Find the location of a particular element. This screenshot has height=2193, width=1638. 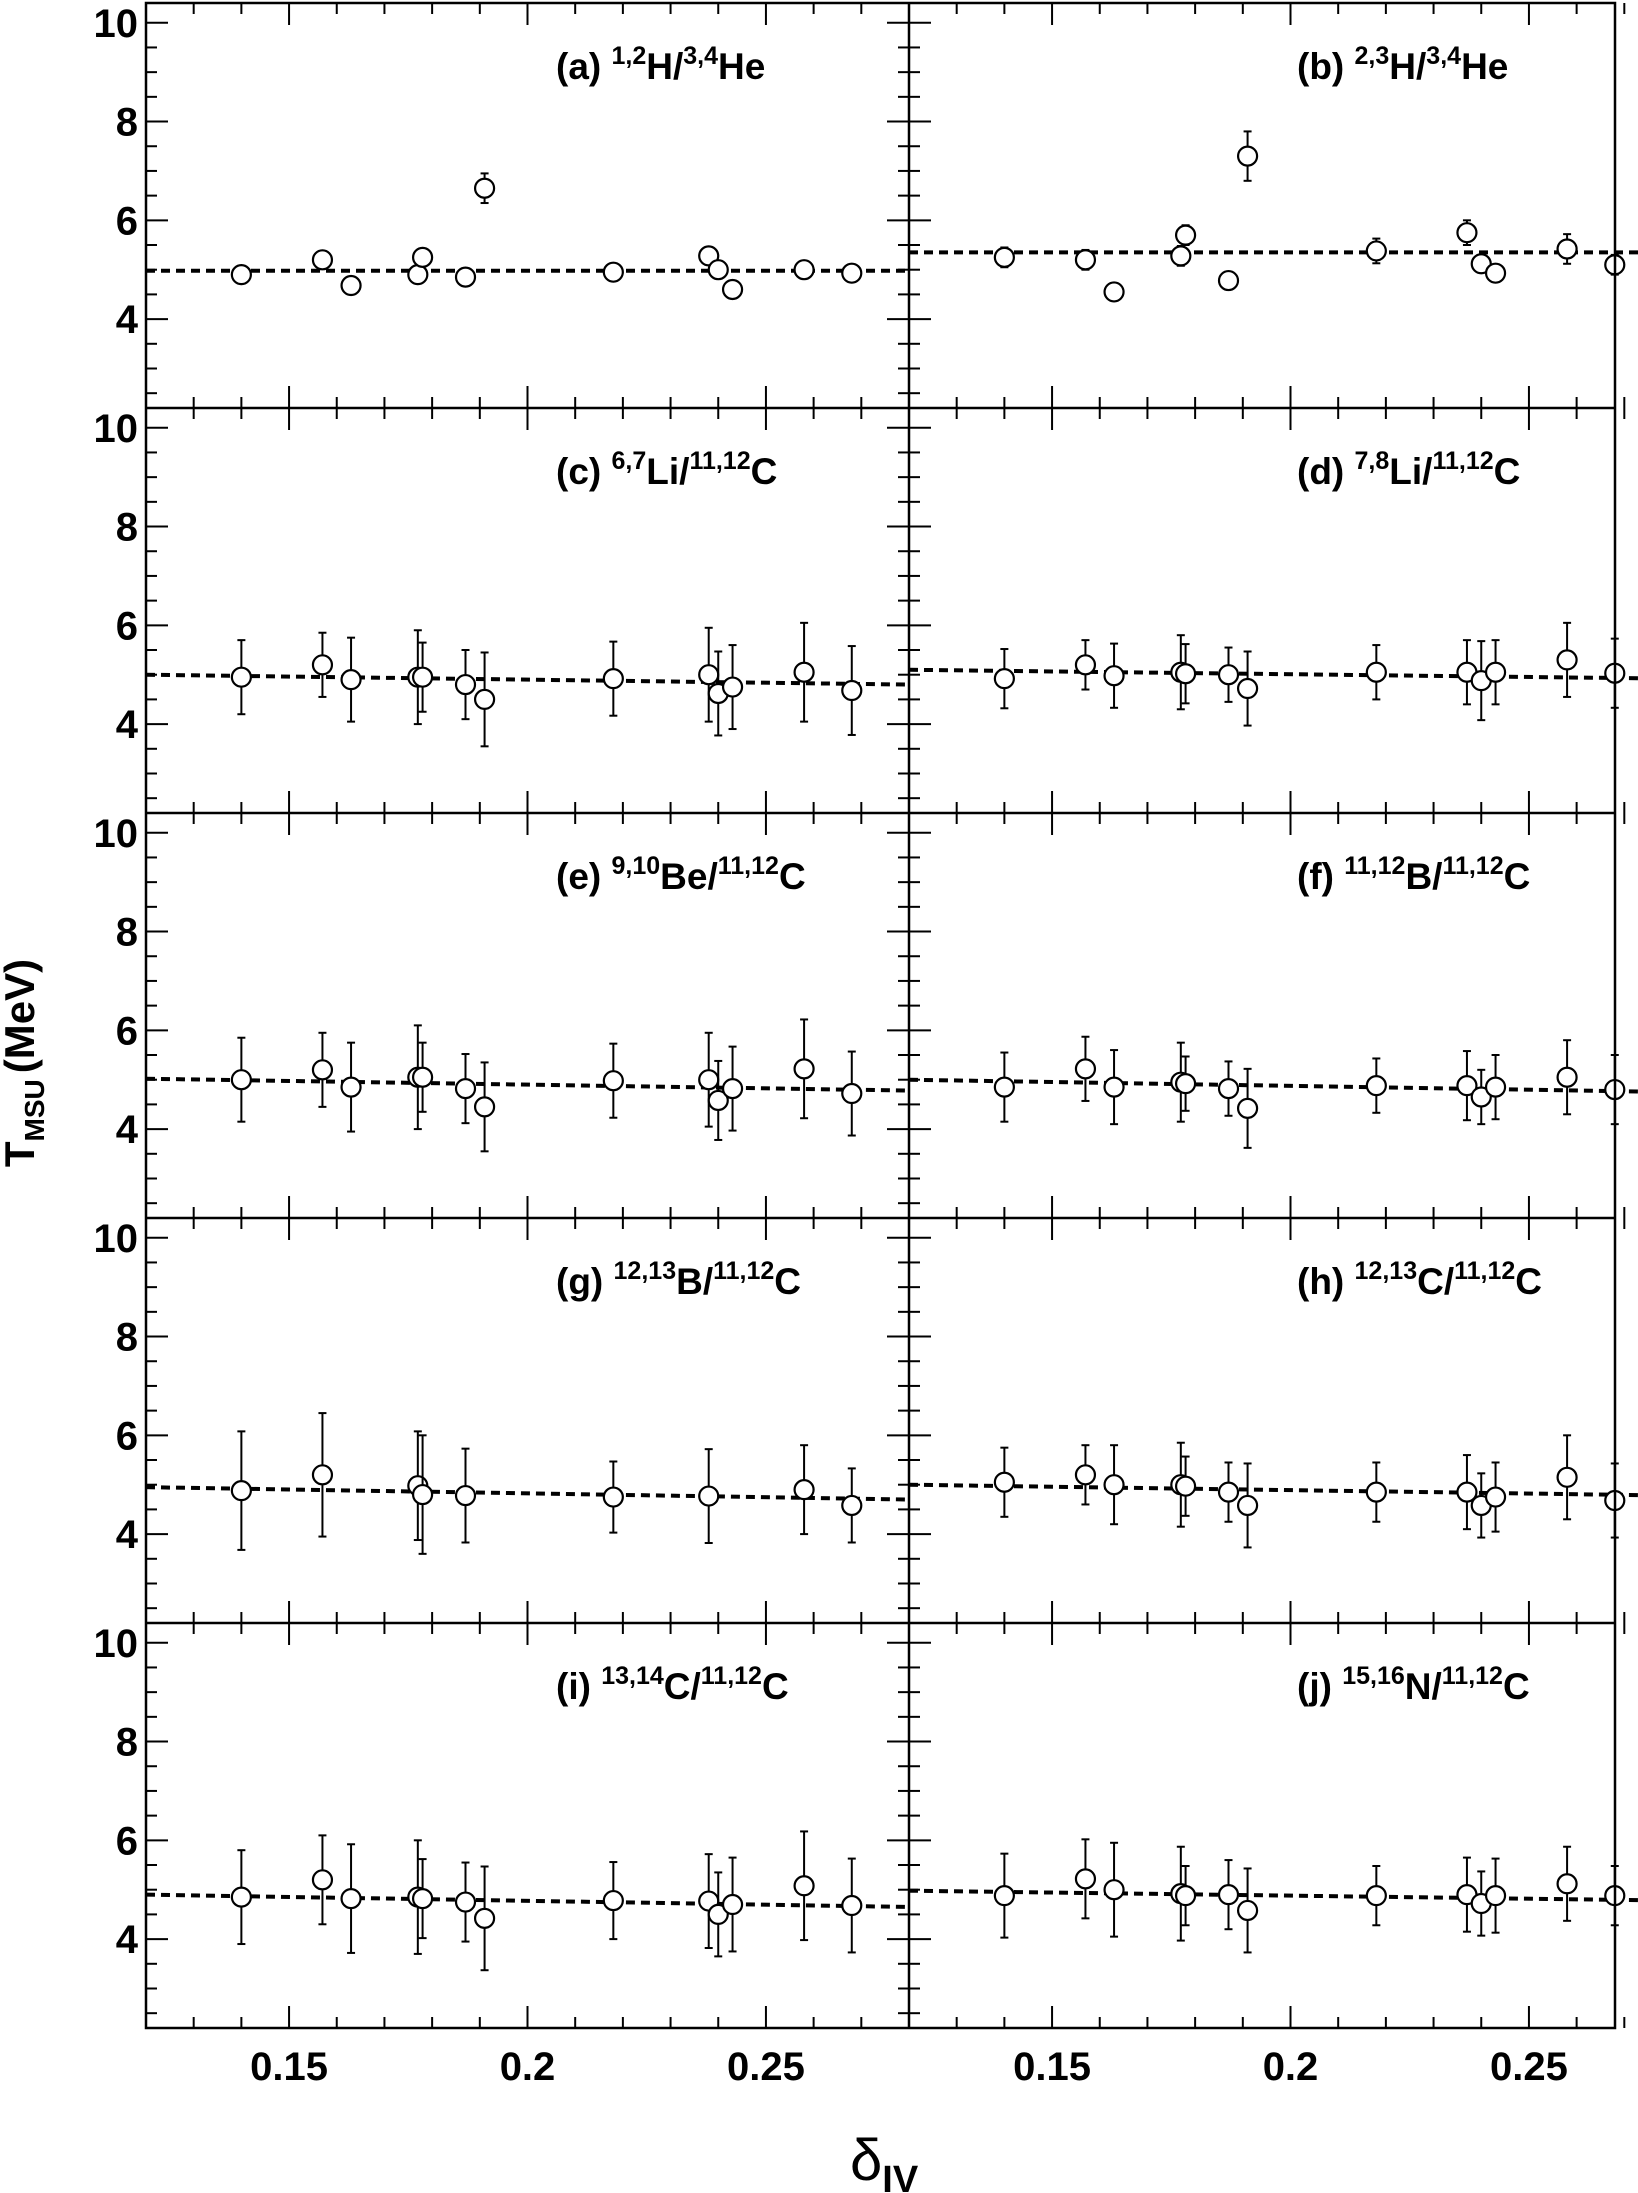

panel-d: (d) 7,8Li/11,12C is located at coordinates (1273, 610).